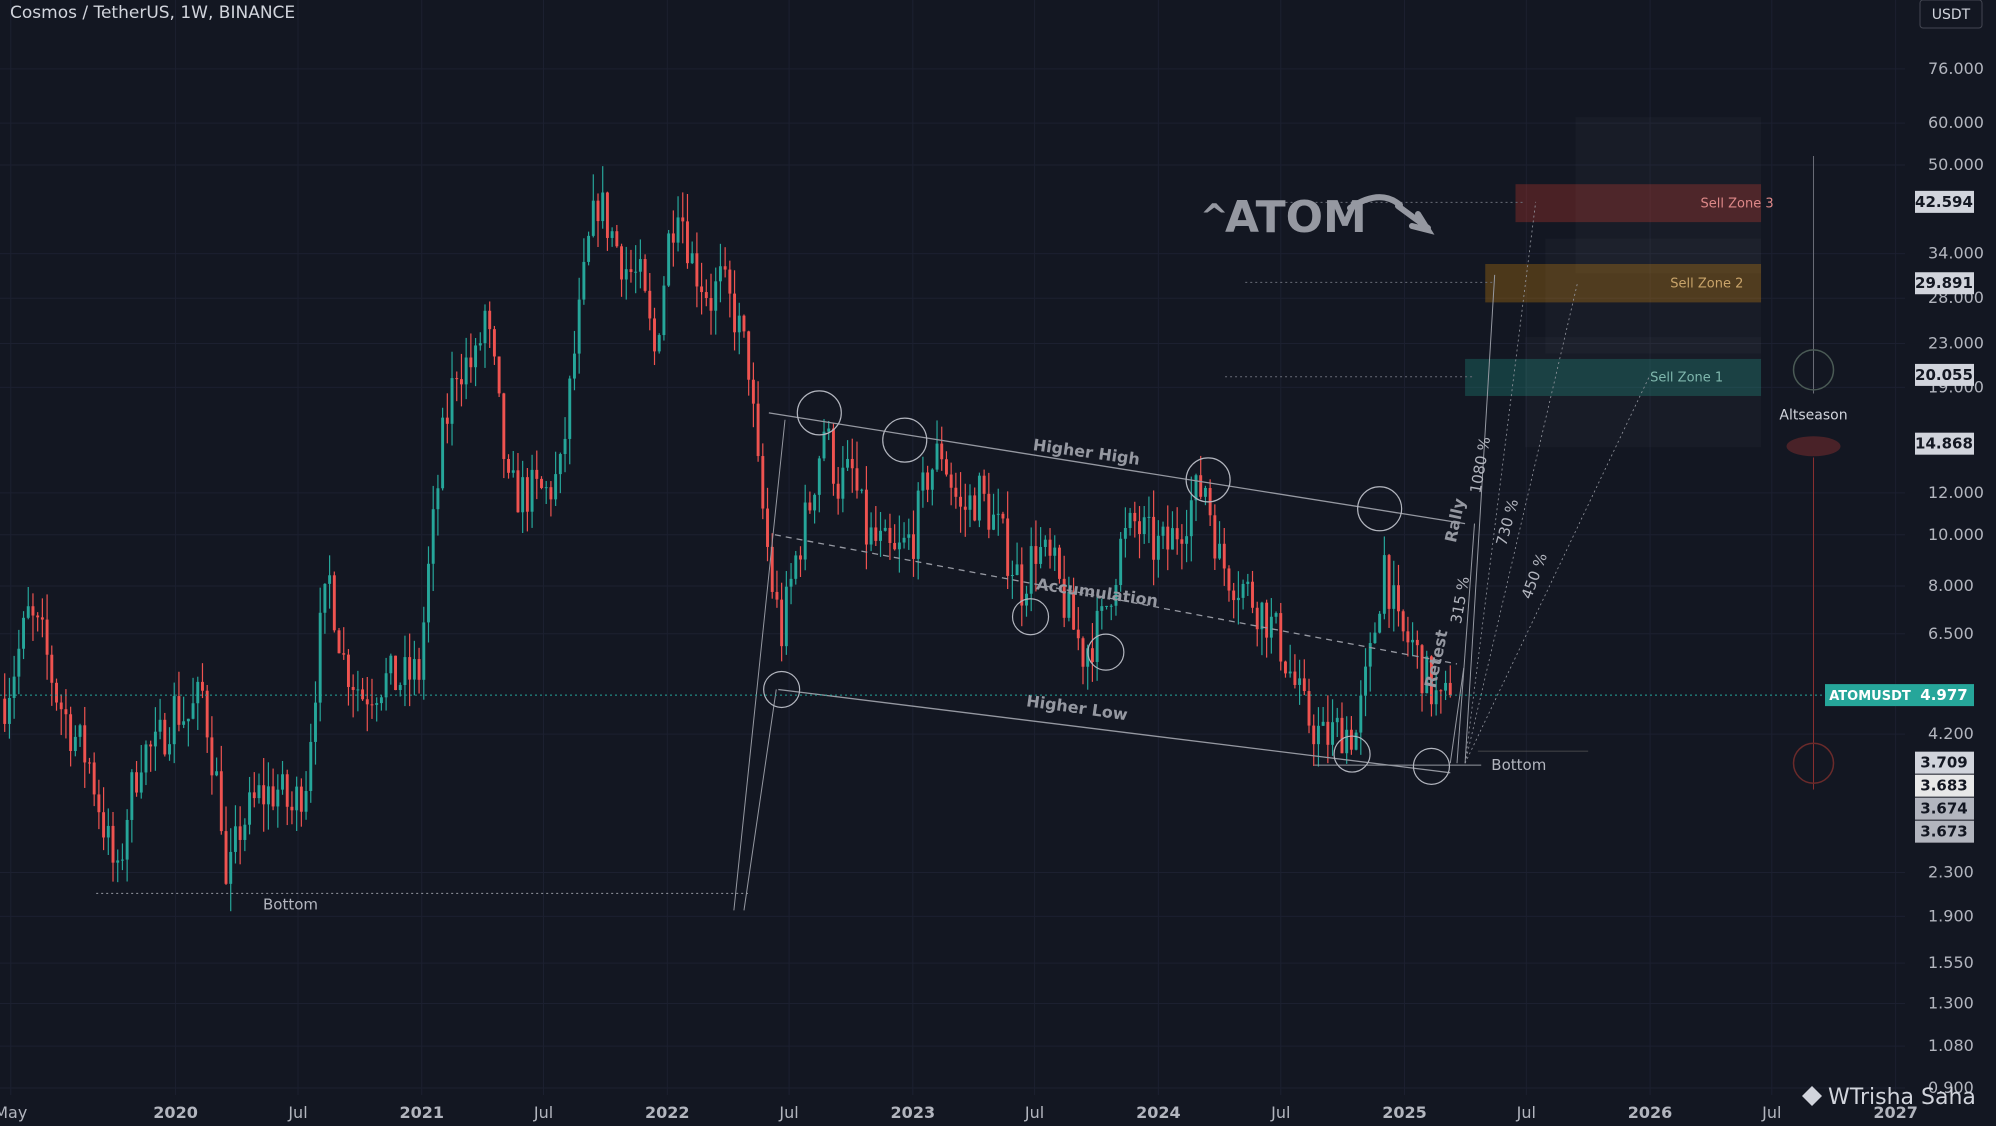 The height and width of the screenshot is (1126, 1996). I want to click on y-tick-label: 0.900, so click(1951, 1087).